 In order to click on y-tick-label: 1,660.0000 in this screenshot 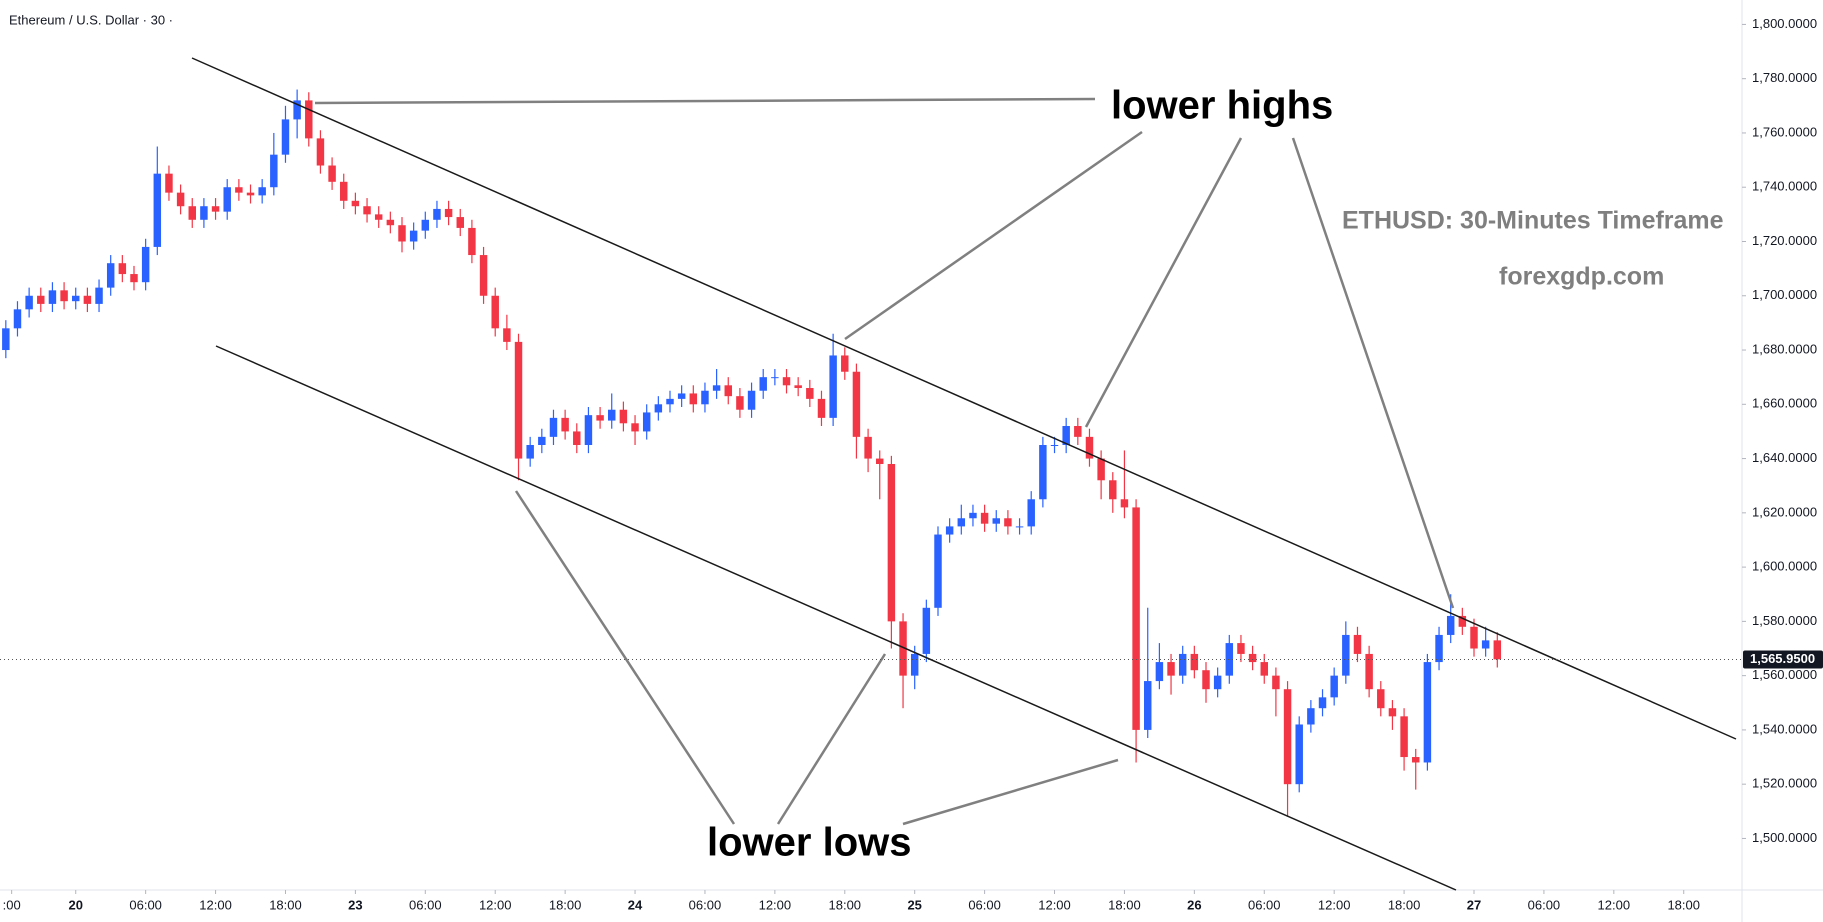, I will do `click(1784, 403)`.